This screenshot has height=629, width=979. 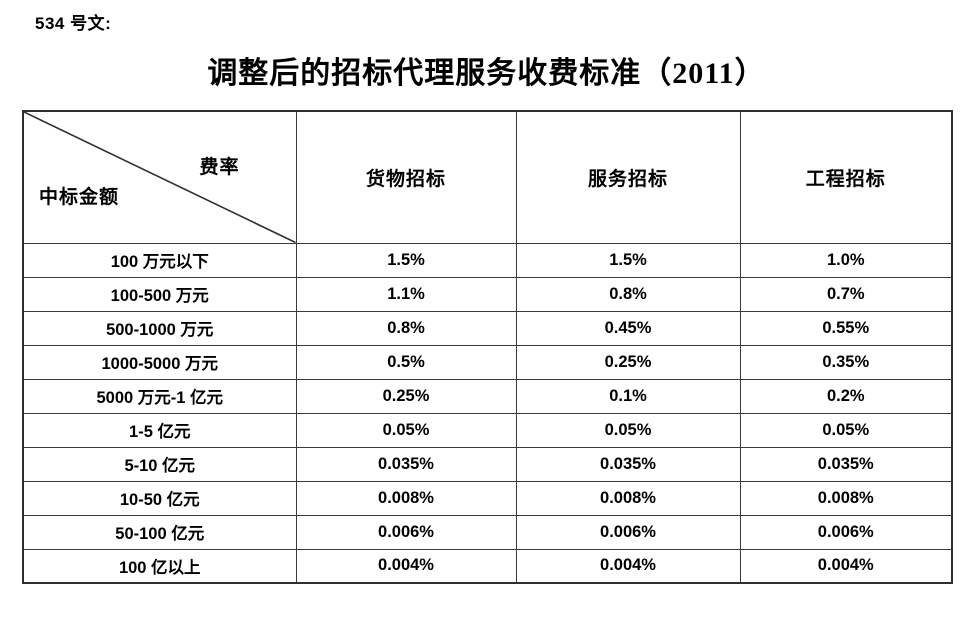 What do you see at coordinates (159, 464) in the screenshot?
I see `amount-range-cell: 5-10 亿元` at bounding box center [159, 464].